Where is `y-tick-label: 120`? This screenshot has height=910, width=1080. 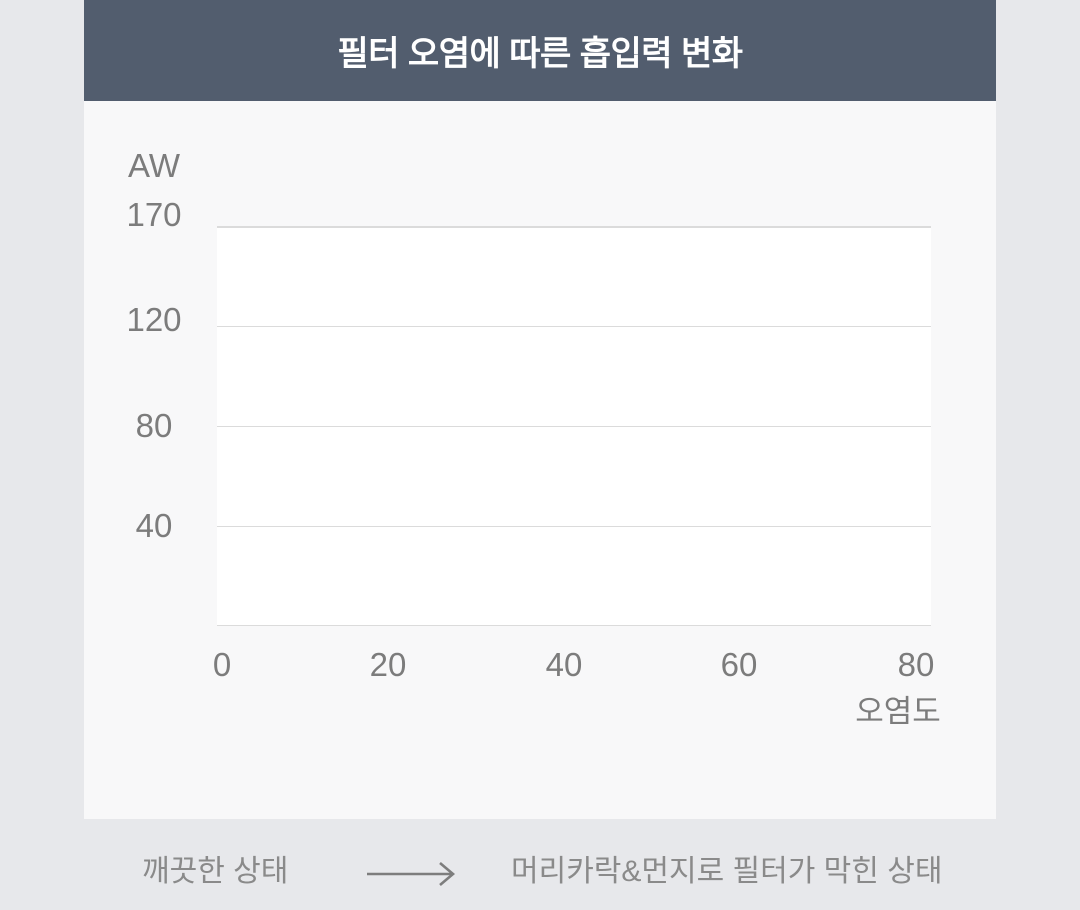 y-tick-label: 120 is located at coordinates (154, 319).